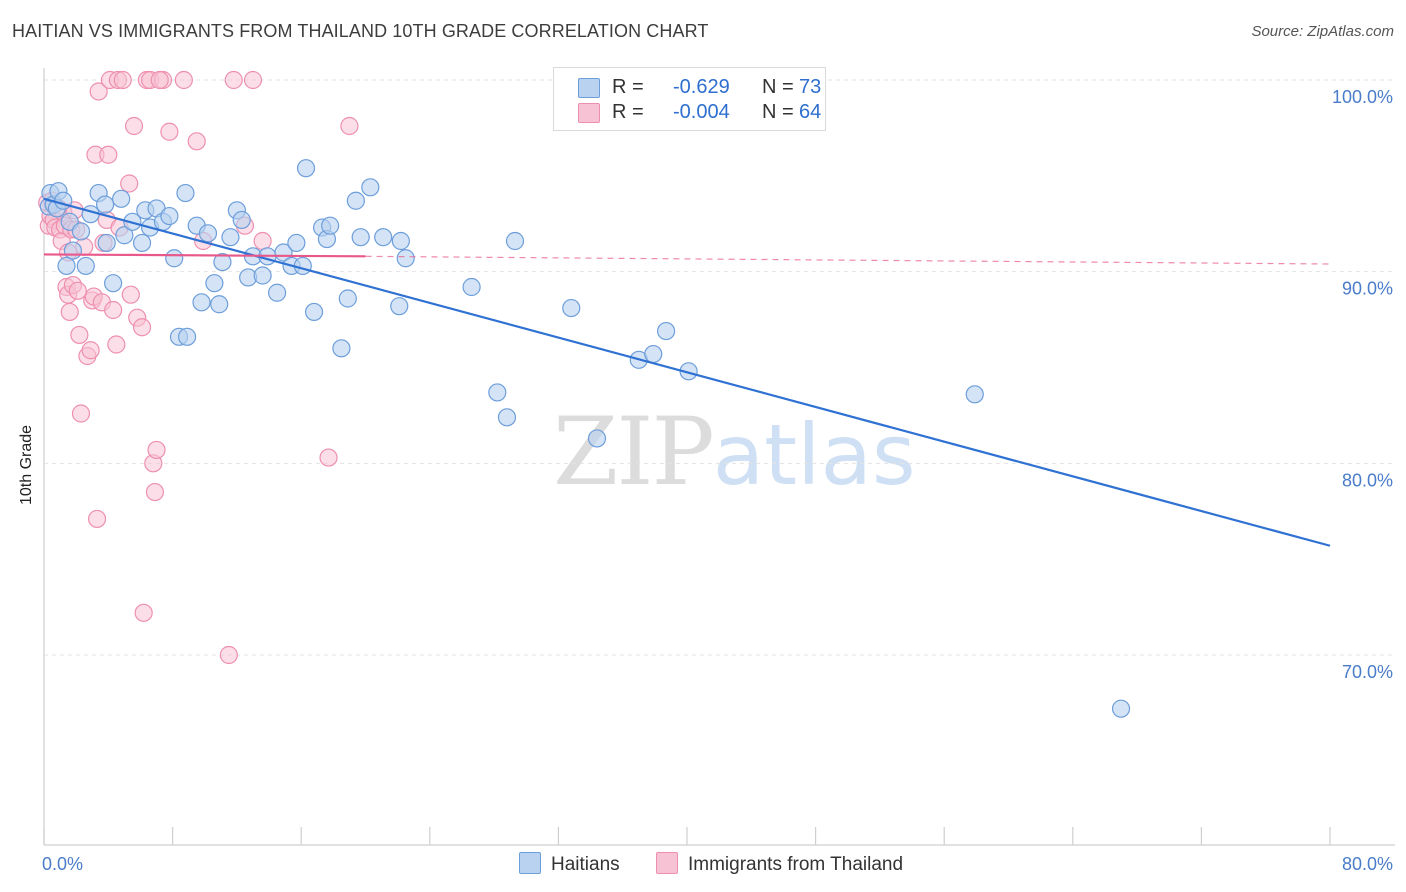 The height and width of the screenshot is (892, 1406). What do you see at coordinates (701, 87) in the screenshot?
I see `legend-r-value: -0.629` at bounding box center [701, 87].